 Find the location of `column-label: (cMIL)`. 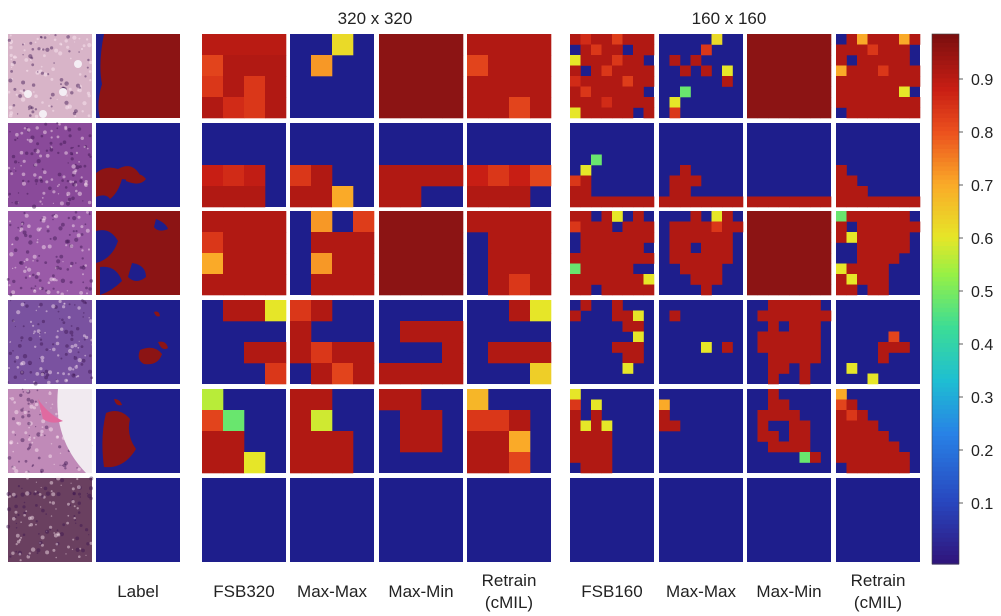

column-label: (cMIL) is located at coordinates (878, 602).